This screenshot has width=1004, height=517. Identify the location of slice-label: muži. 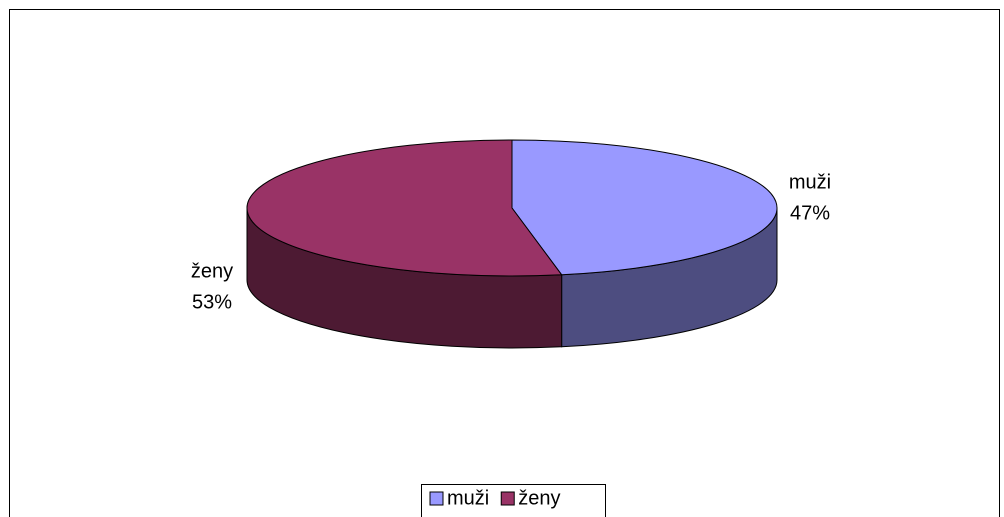
(810, 182).